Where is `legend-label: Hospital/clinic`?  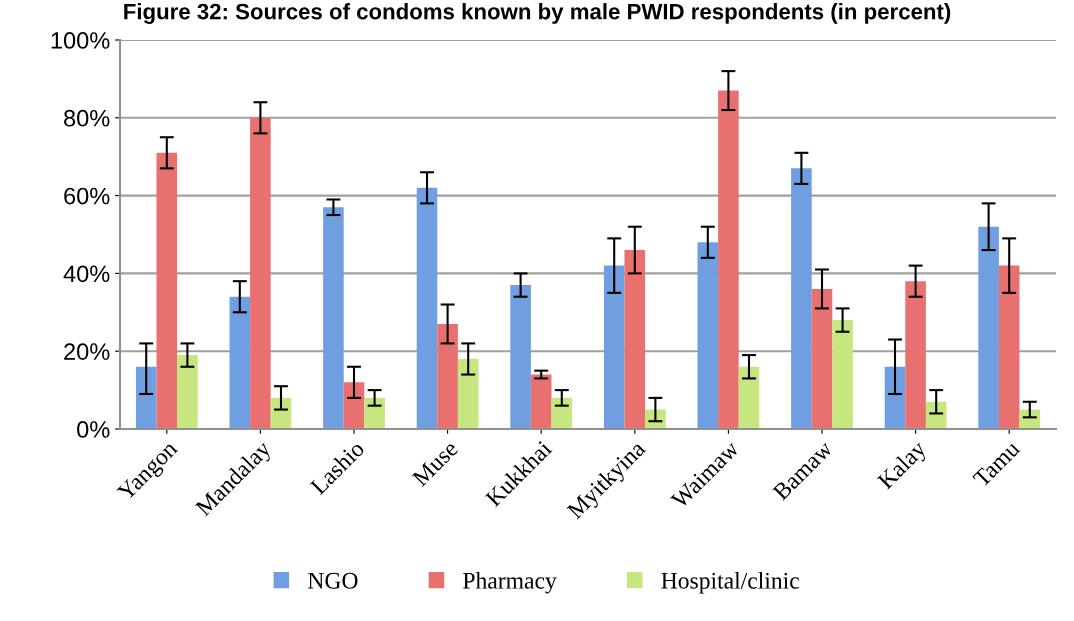
legend-label: Hospital/clinic is located at coordinates (730, 583).